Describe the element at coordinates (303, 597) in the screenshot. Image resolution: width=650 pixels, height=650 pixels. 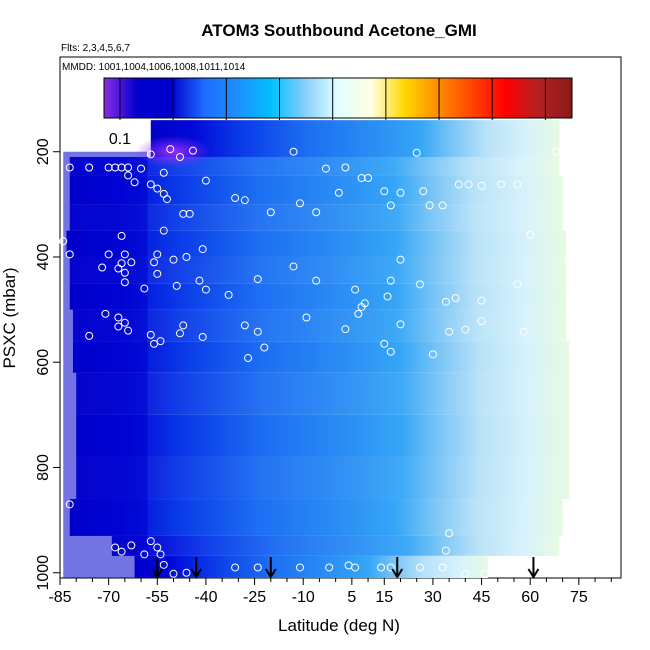
I see `x-tick-label: -10` at that location.